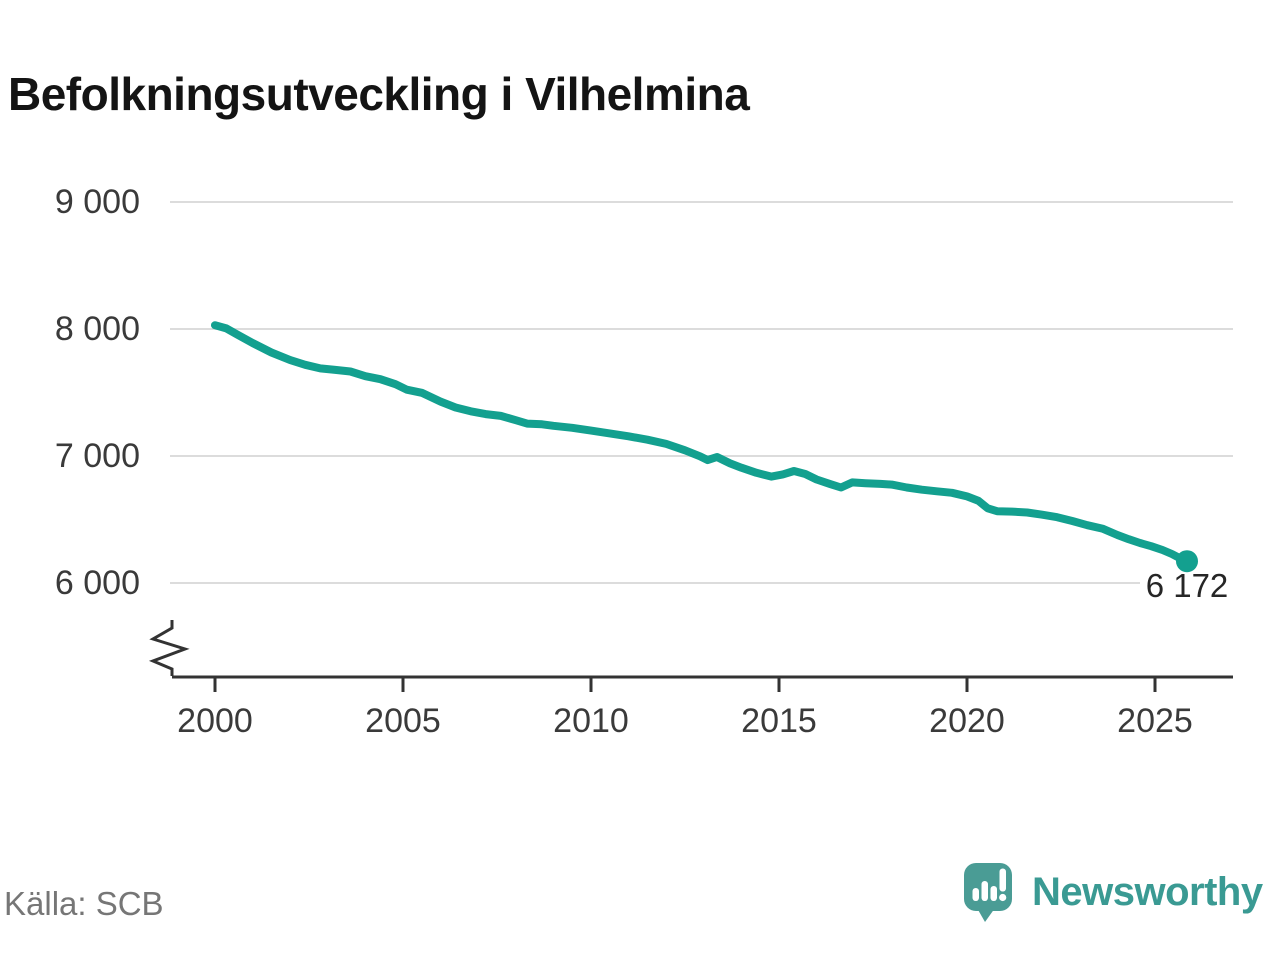 Image resolution: width=1280 pixels, height=960 pixels. What do you see at coordinates (1002, 880) in the screenshot?
I see `exclamation-icon-stem` at bounding box center [1002, 880].